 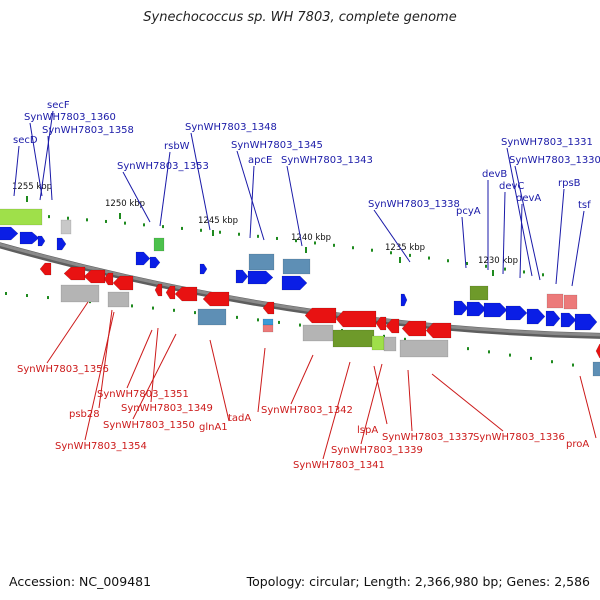 I want to click on forward-gene-label: SynWH7803_1338, so click(x=414, y=204).